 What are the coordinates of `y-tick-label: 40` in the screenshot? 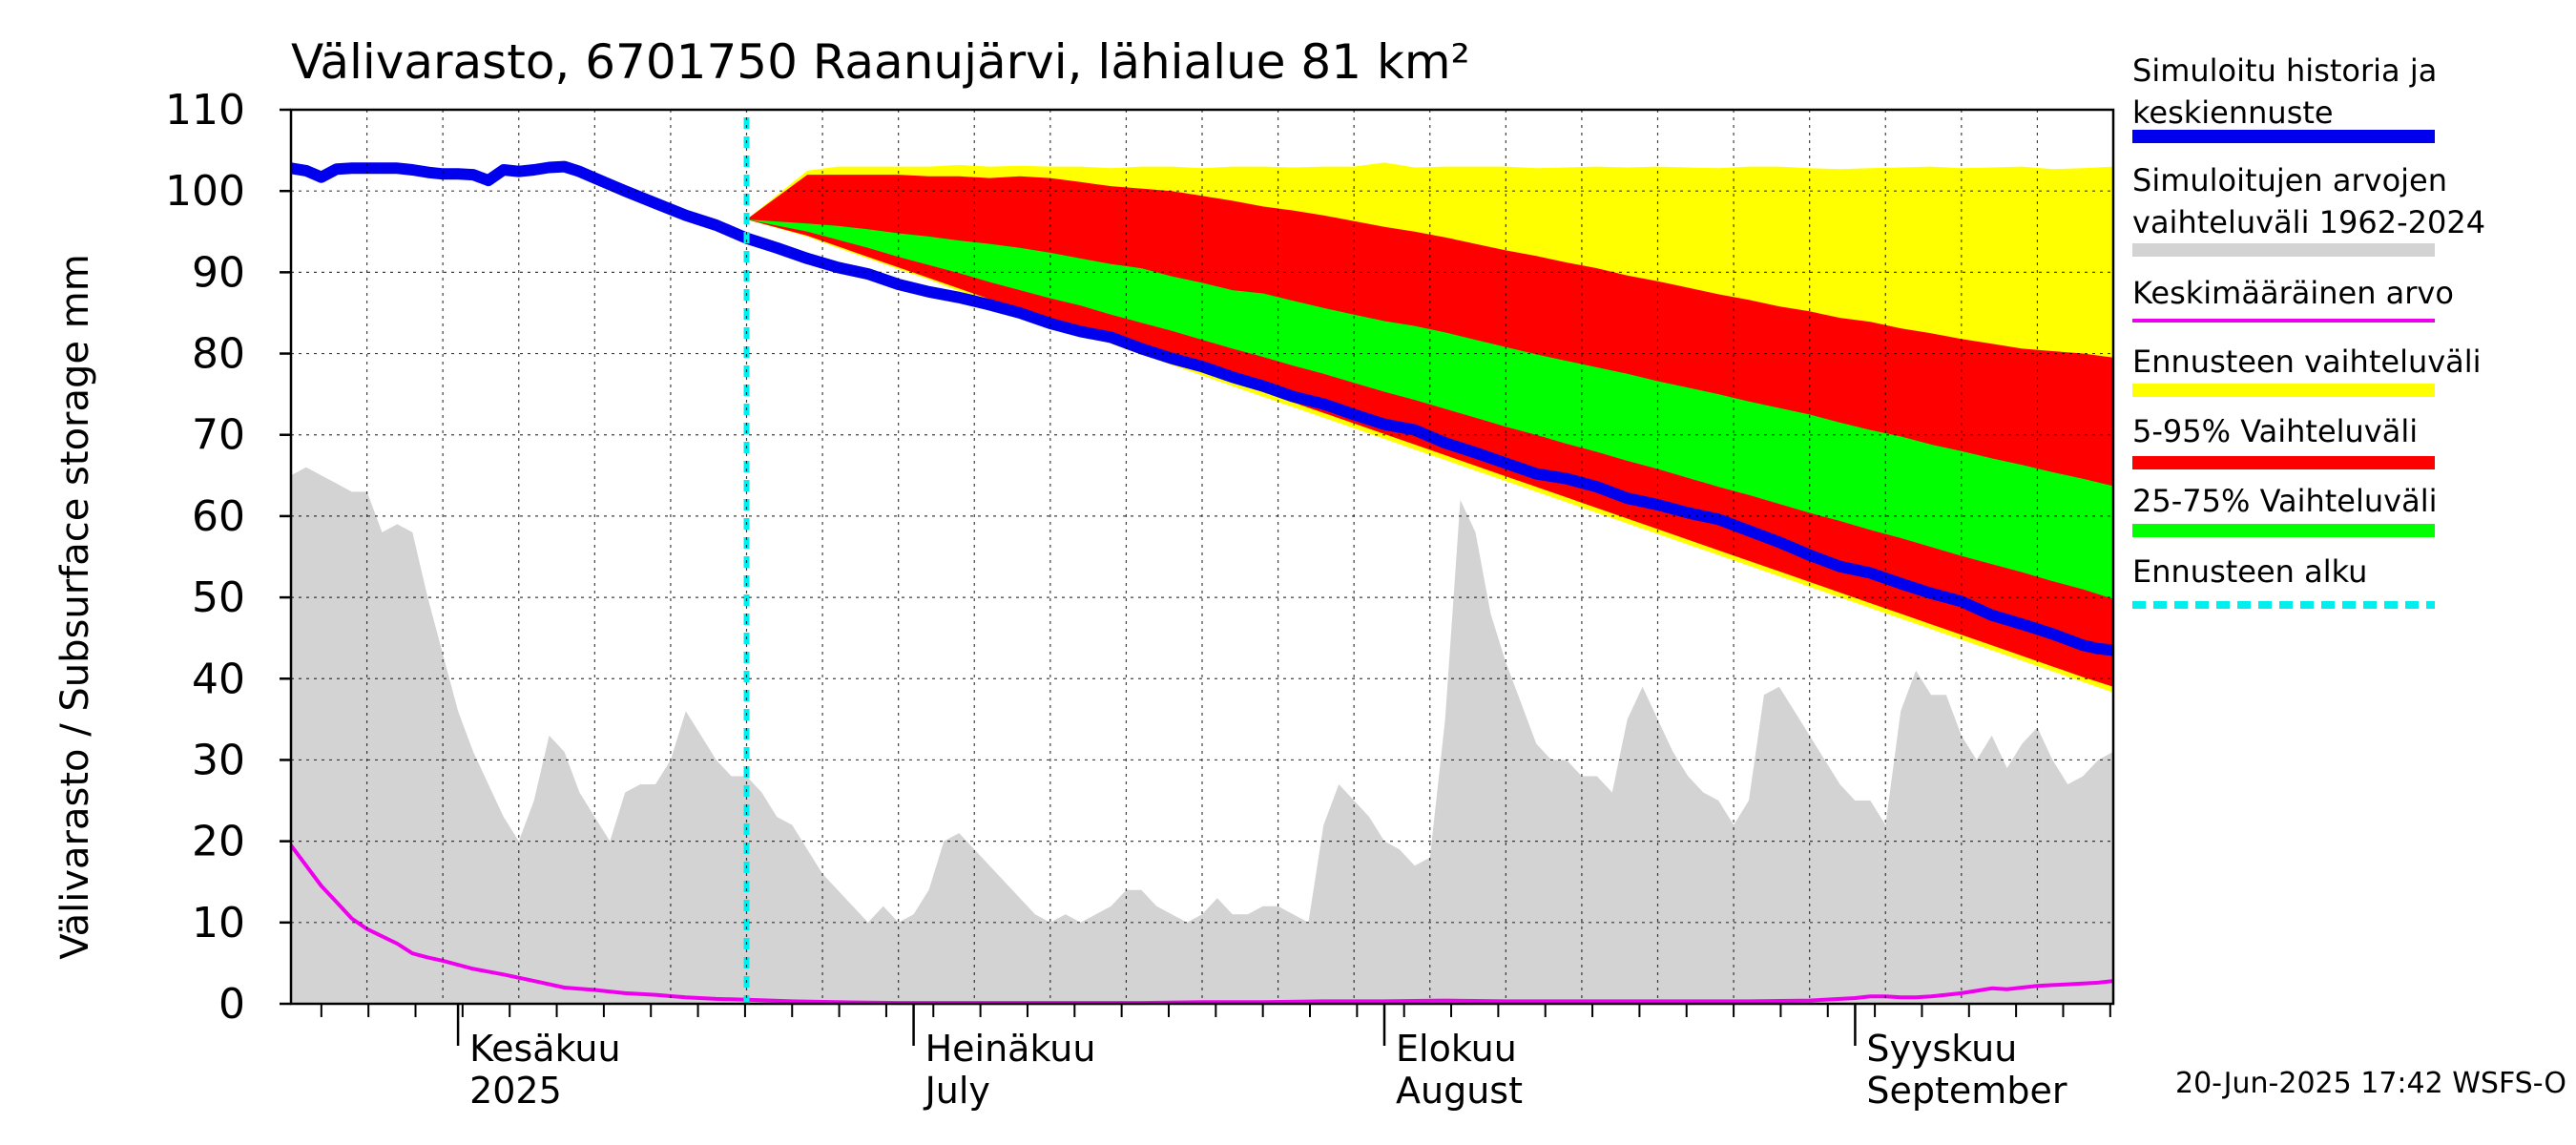 It's located at (218, 679).